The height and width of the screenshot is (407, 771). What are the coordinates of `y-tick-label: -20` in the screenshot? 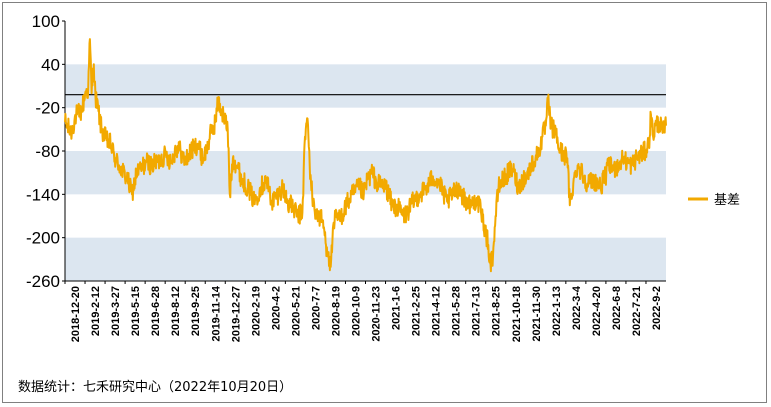 It's located at (47, 108).